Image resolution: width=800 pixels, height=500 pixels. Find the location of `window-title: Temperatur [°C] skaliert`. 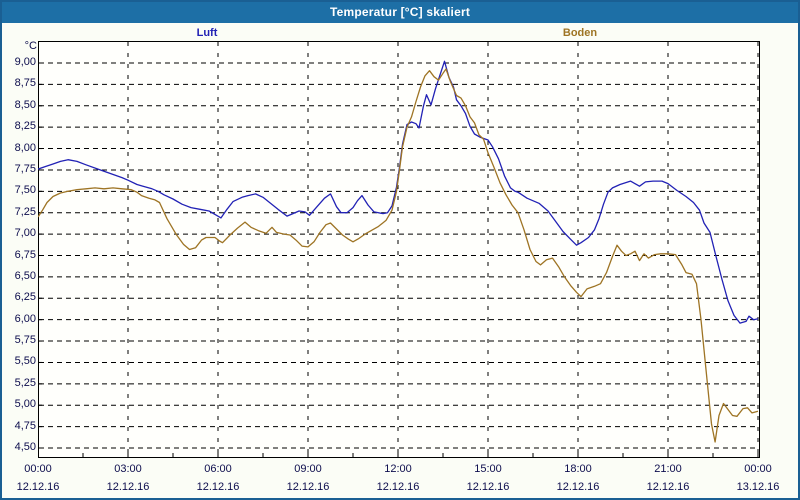

window-title: Temperatur [°C] skaliert is located at coordinates (400, 12).